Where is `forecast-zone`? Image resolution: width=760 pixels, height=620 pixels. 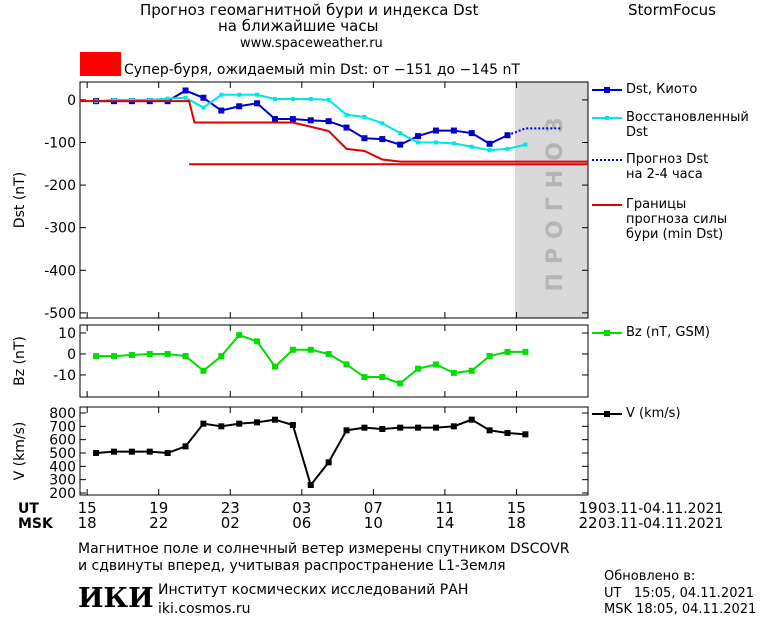
forecast-zone is located at coordinates (551, 200).